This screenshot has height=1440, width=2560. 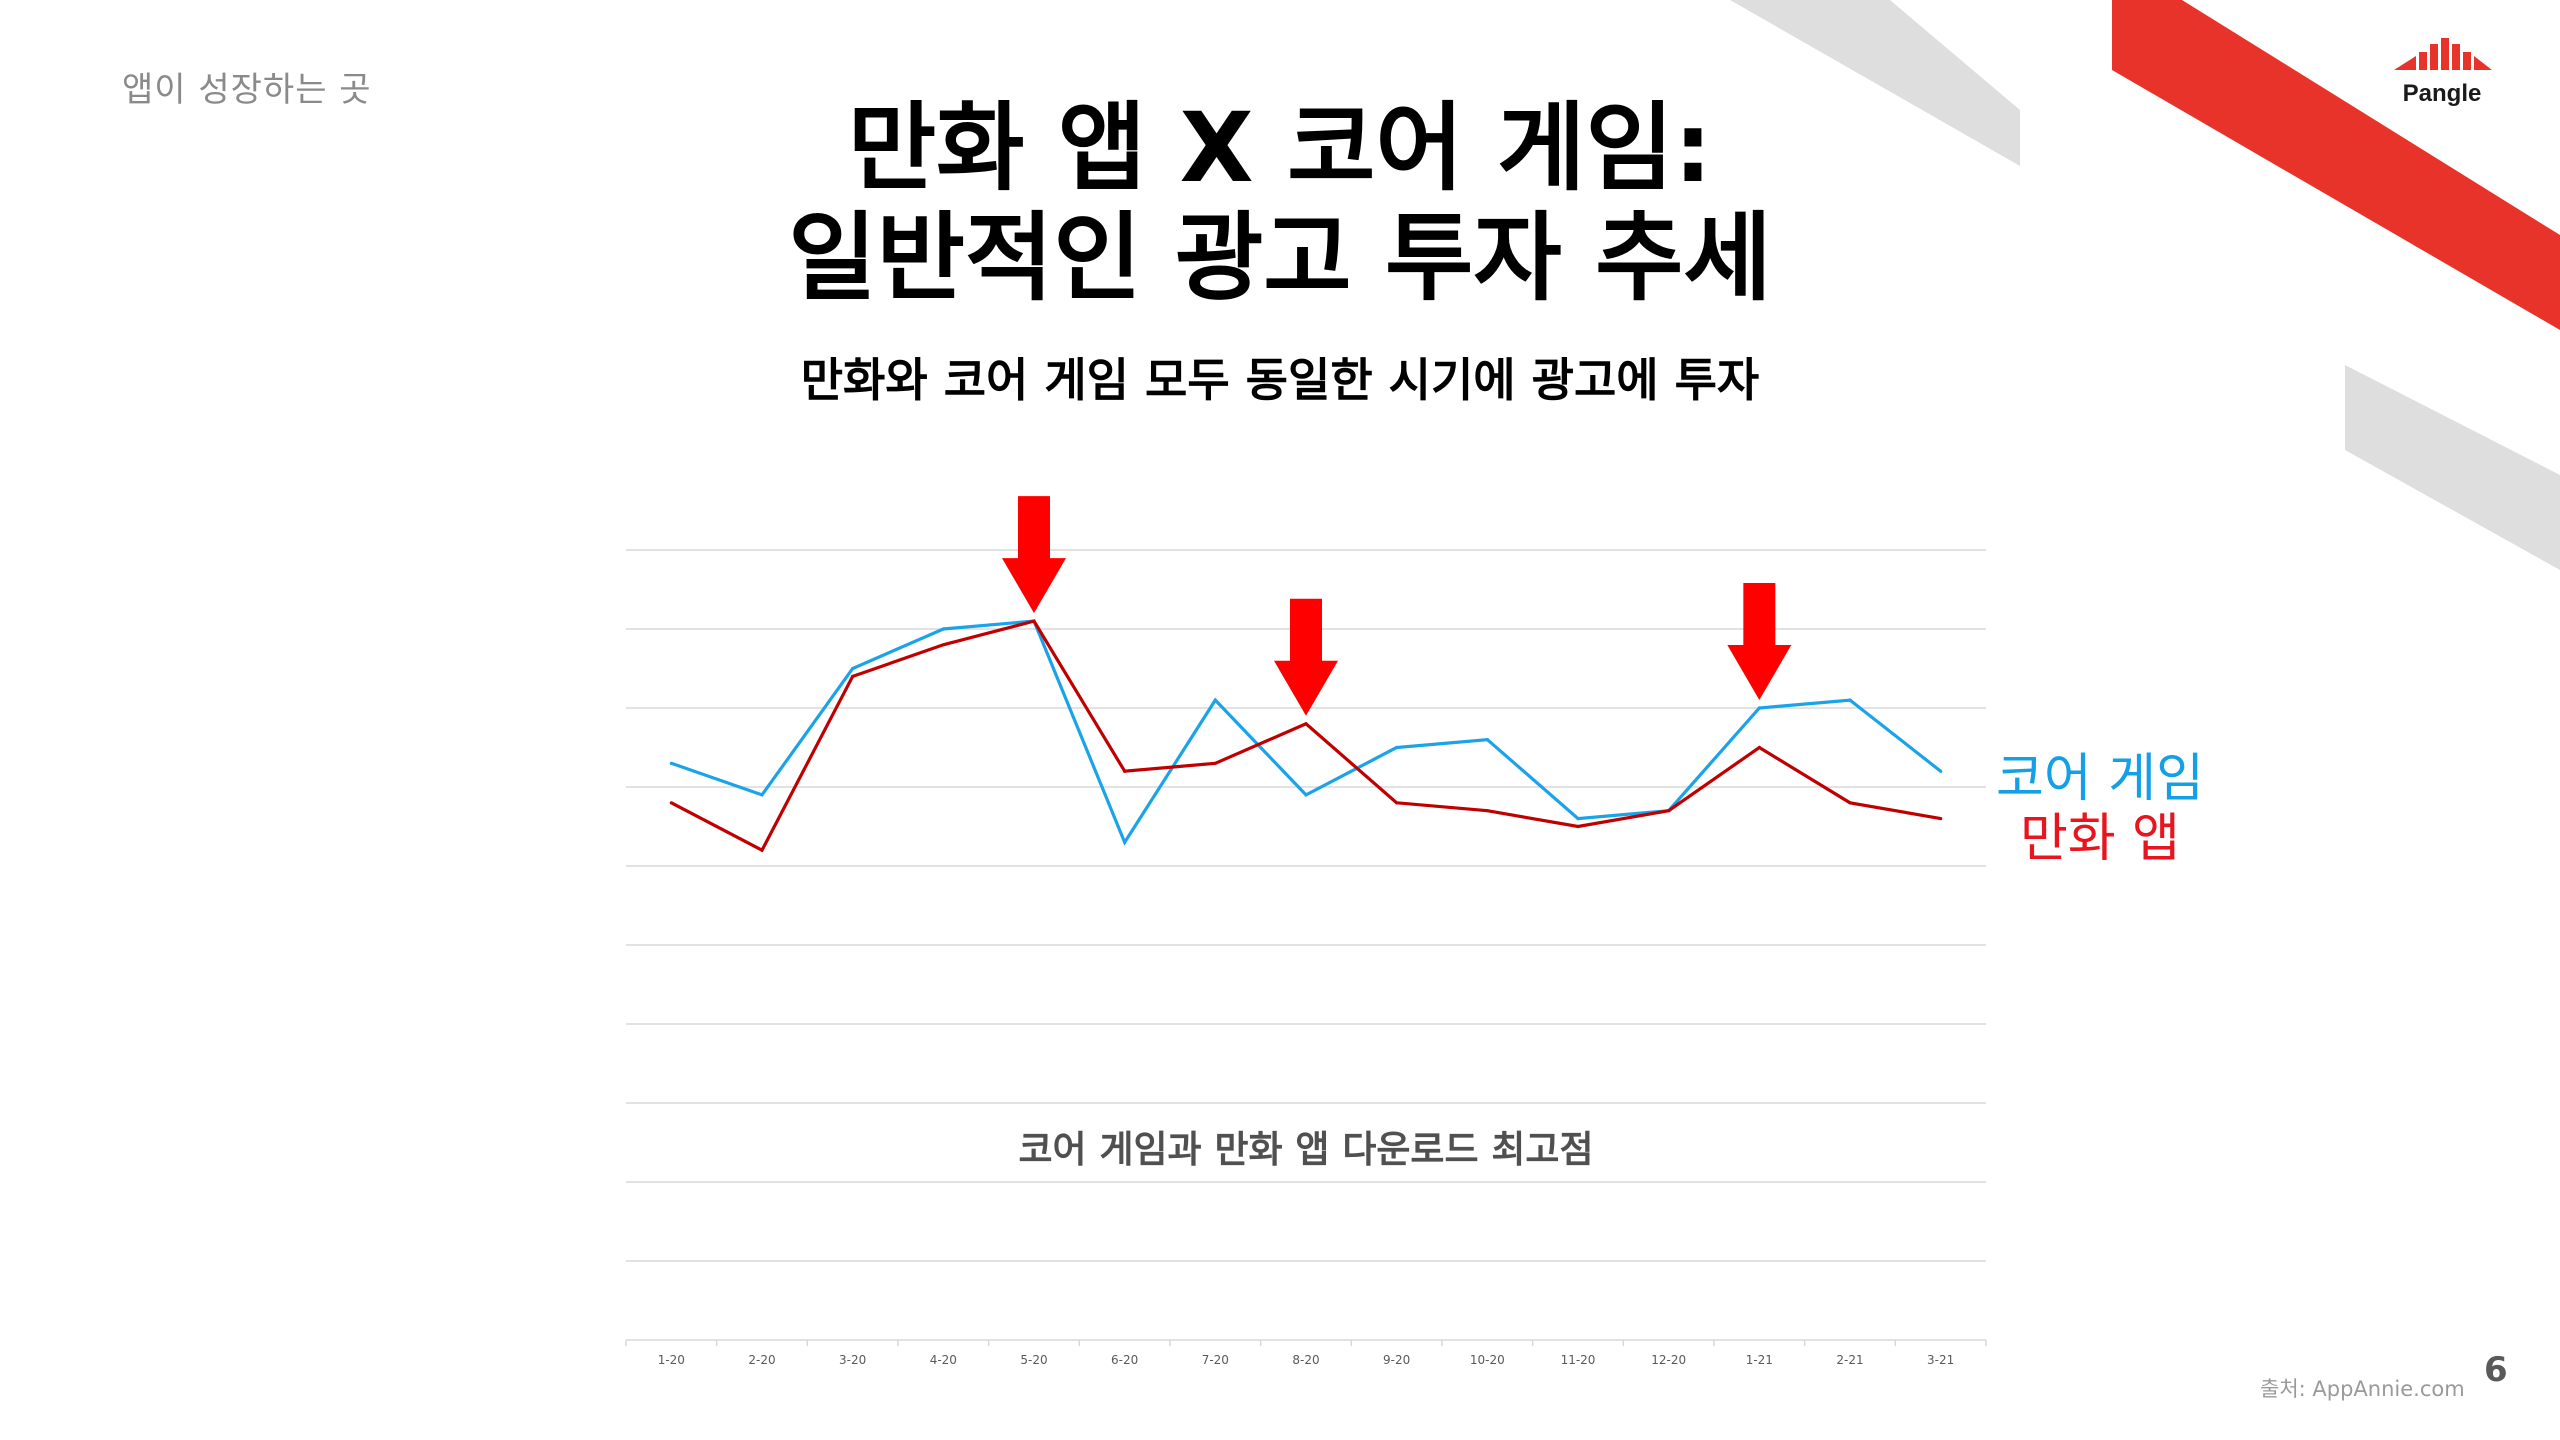 What do you see at coordinates (2443, 54) in the screenshot?
I see `pangle-logo-icon` at bounding box center [2443, 54].